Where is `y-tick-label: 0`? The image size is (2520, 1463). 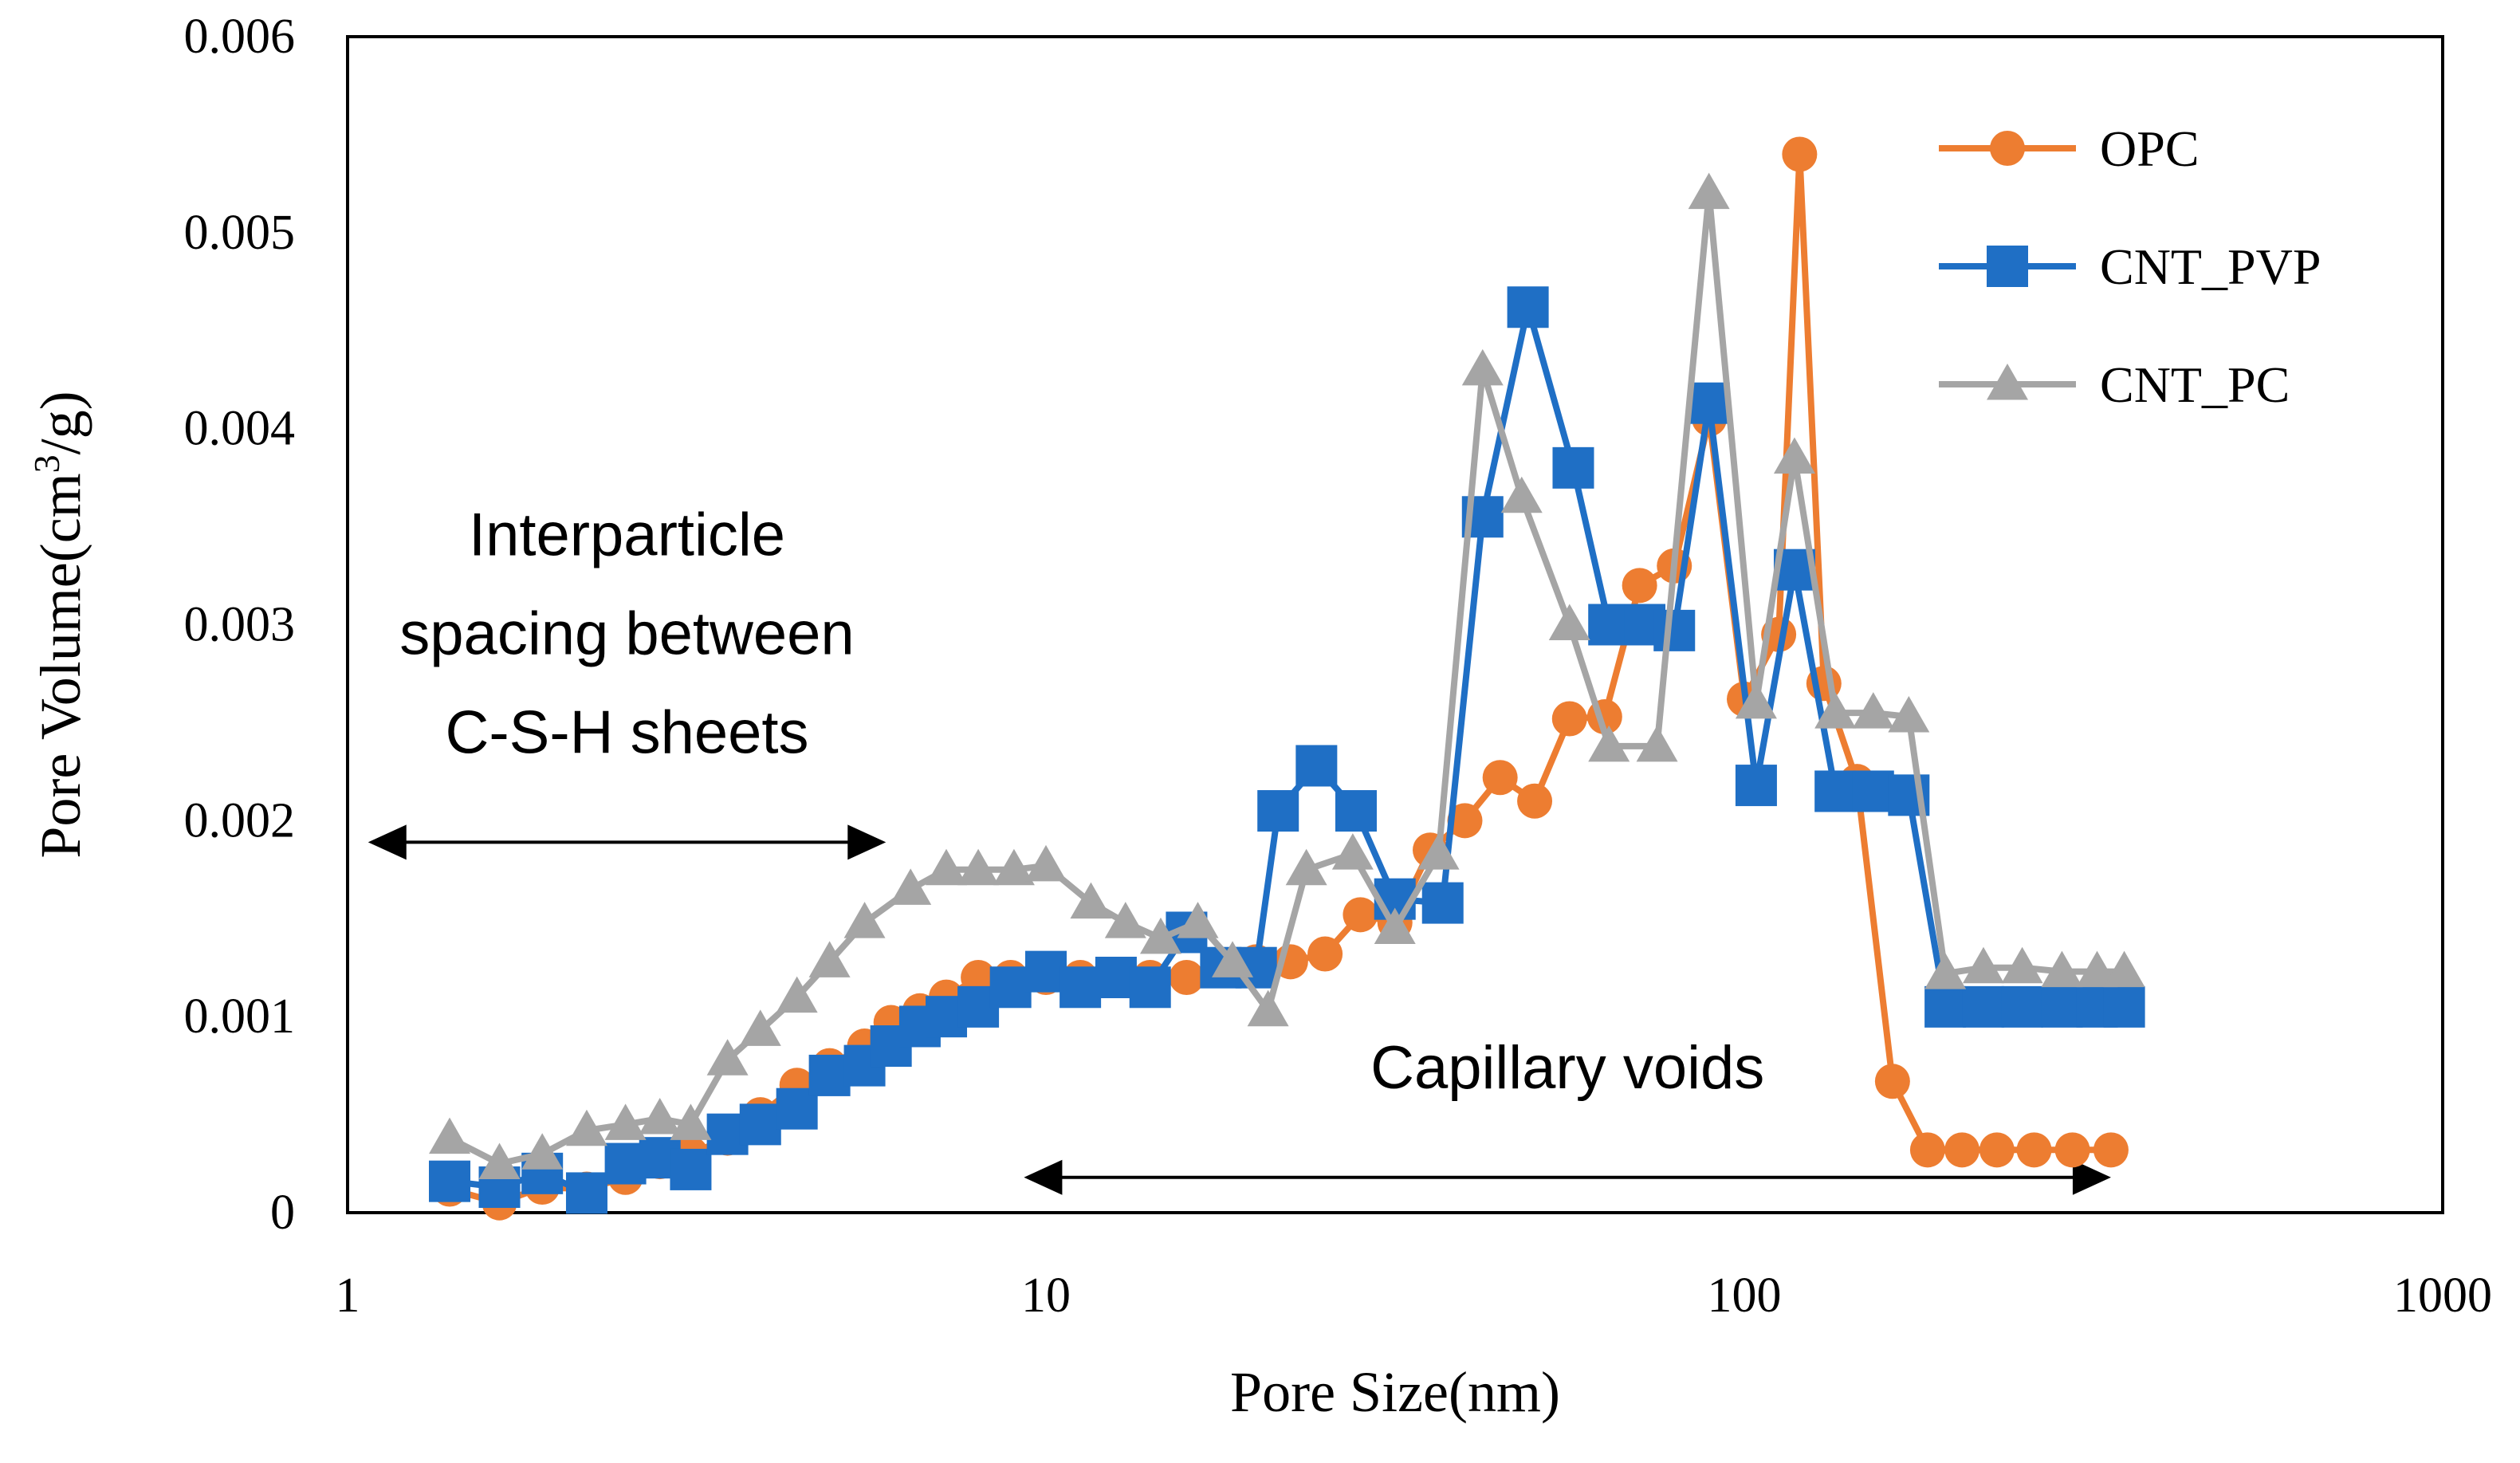 y-tick-label: 0 is located at coordinates (282, 1213).